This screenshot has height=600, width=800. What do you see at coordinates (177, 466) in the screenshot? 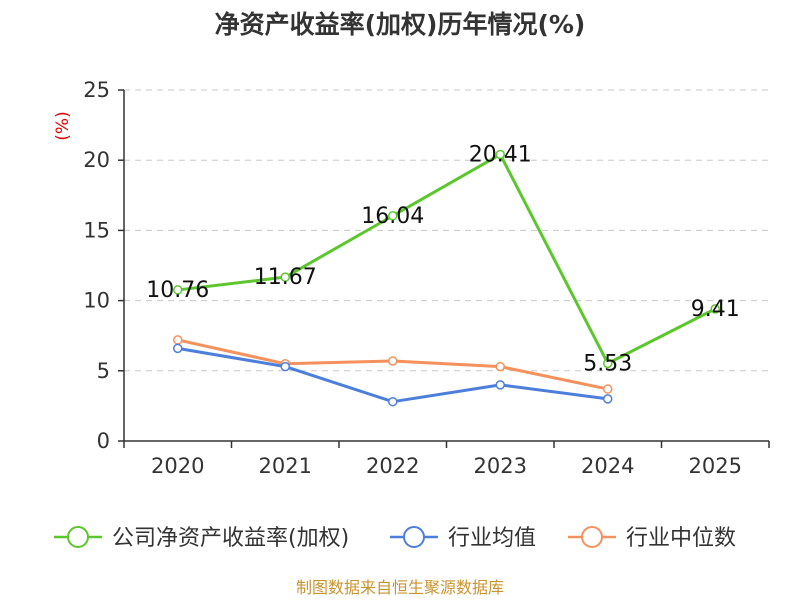
I see `x-tick-label: 2020` at bounding box center [177, 466].